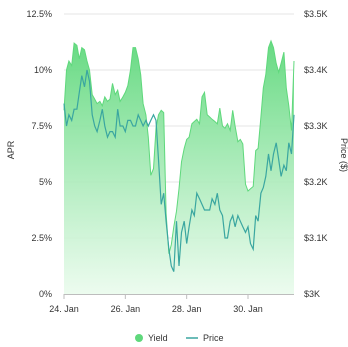  What do you see at coordinates (45, 294) in the screenshot?
I see `left-tick-label: 0%` at bounding box center [45, 294].